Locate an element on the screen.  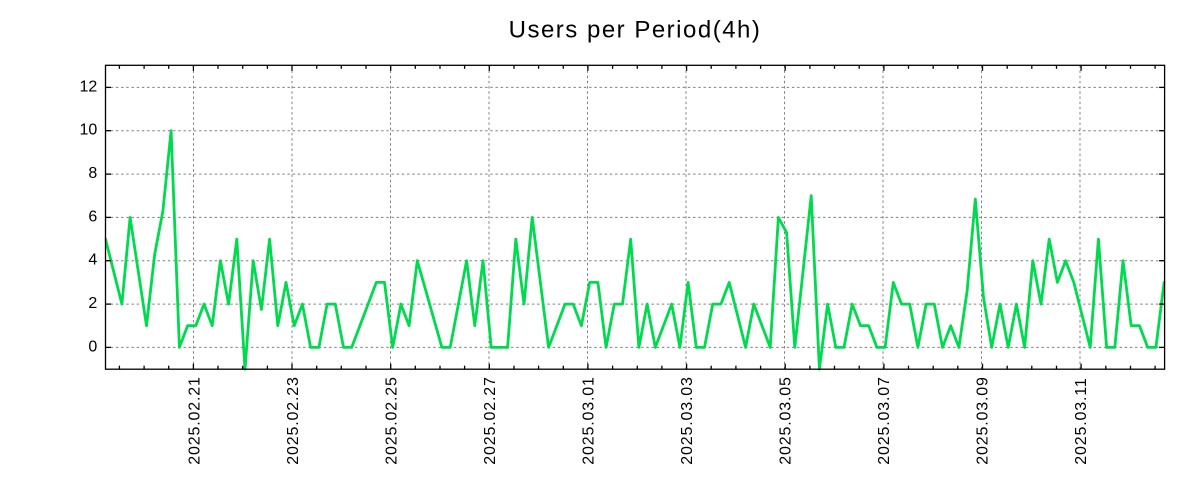
svg-text: 2 is located at coordinates (92, 303).